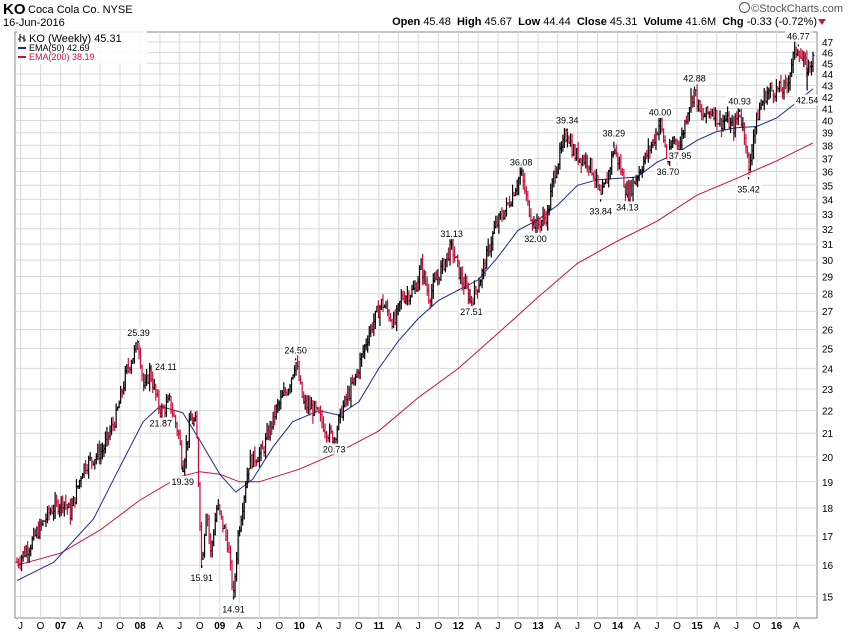 Image resolution: width=850 pixels, height=633 pixels. What do you see at coordinates (828, 369) in the screenshot?
I see `y-tick-label: 24` at bounding box center [828, 369].